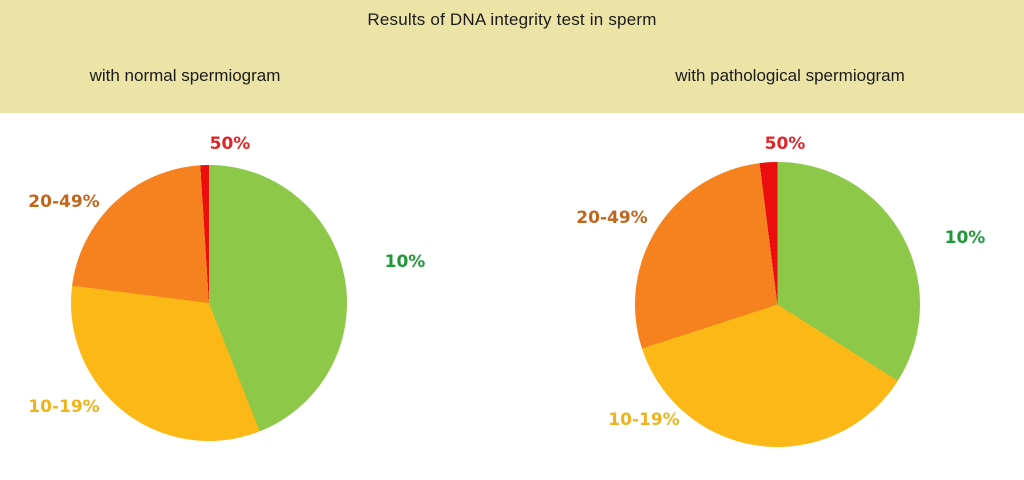 Image resolution: width=1024 pixels, height=480 pixels. What do you see at coordinates (405, 262) in the screenshot?
I see `left-pie-label-10-percent: 10%` at bounding box center [405, 262].